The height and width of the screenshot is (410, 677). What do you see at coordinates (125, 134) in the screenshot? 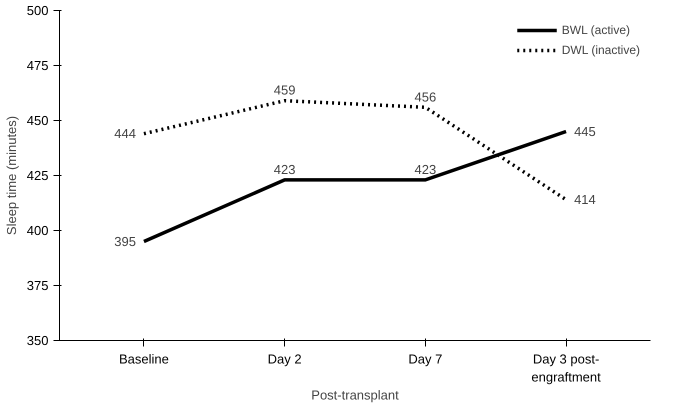
I see `data-label: 444` at bounding box center [125, 134].